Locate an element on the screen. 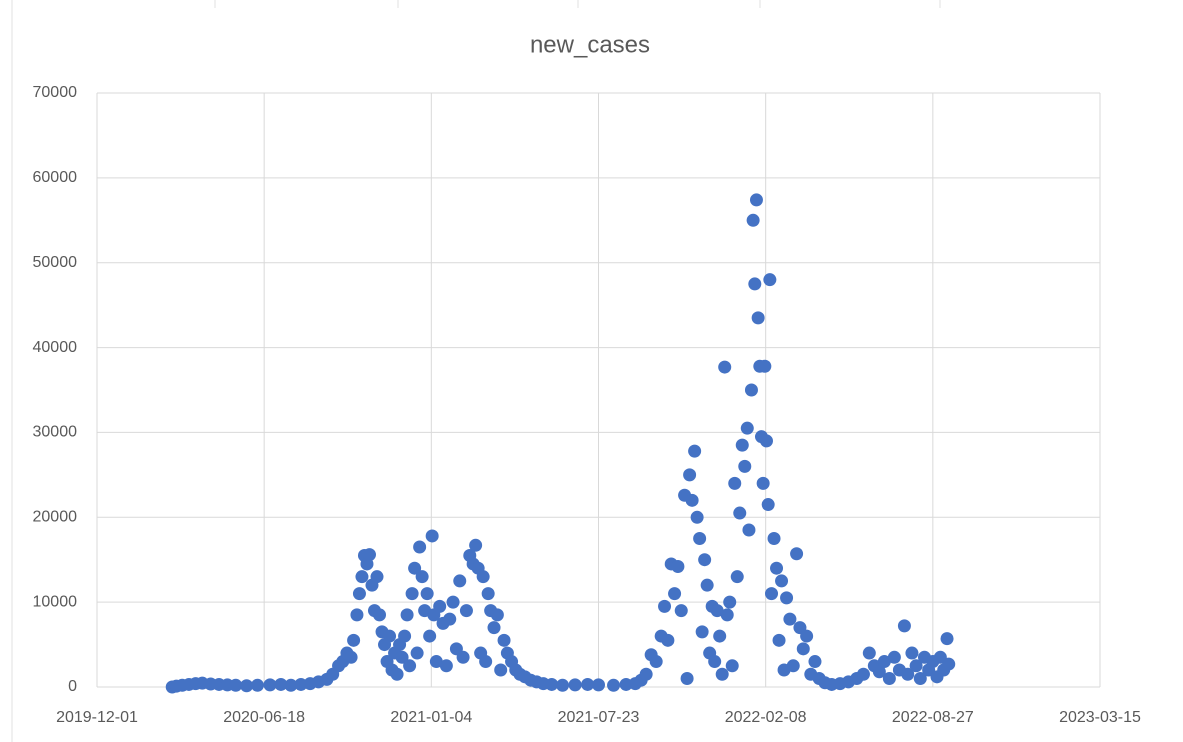  x-tick-label: 2021-01-04 is located at coordinates (431, 717).